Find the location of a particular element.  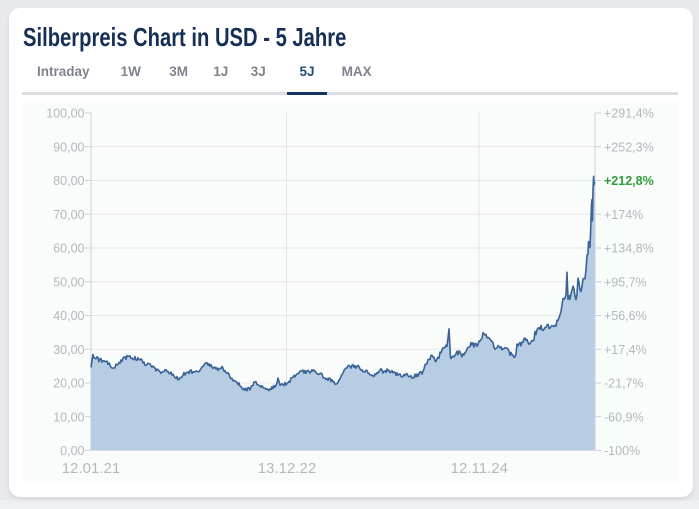

svg-text: 10,00 is located at coordinates (68, 417).